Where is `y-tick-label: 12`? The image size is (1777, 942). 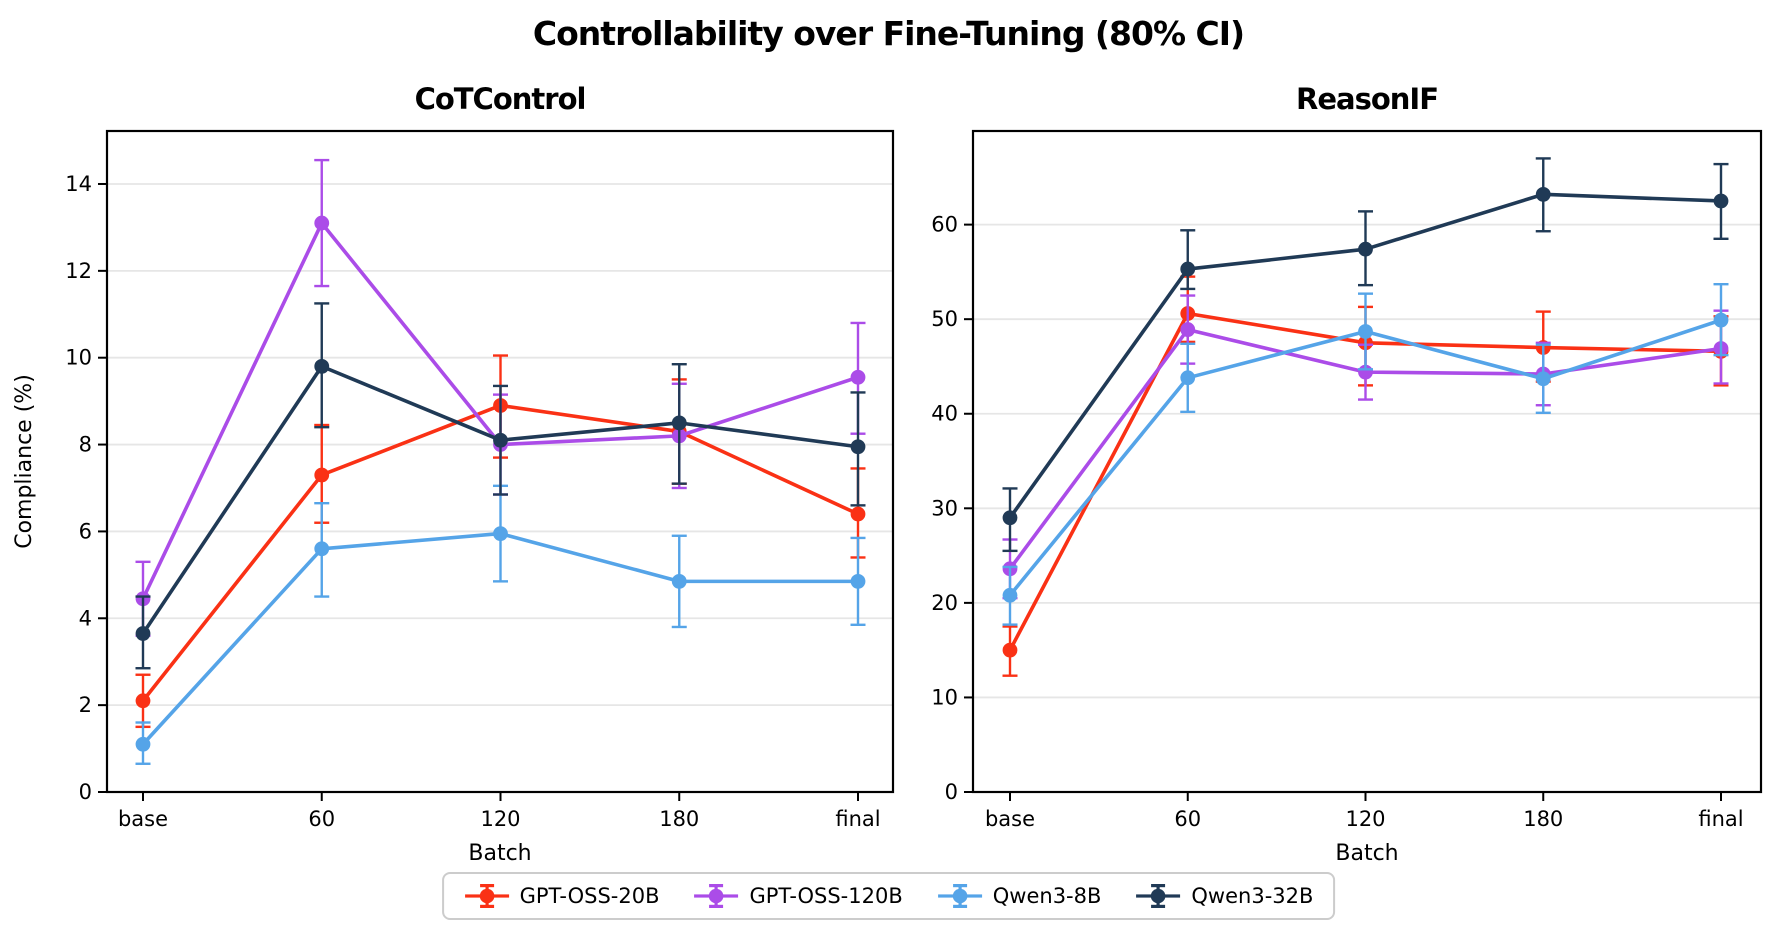
y-tick-label: 12 is located at coordinates (78, 271).